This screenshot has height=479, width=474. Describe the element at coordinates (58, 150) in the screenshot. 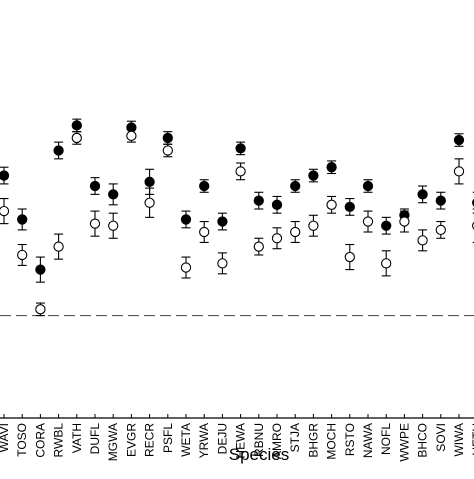

I see `point-filled-rwbl` at that location.